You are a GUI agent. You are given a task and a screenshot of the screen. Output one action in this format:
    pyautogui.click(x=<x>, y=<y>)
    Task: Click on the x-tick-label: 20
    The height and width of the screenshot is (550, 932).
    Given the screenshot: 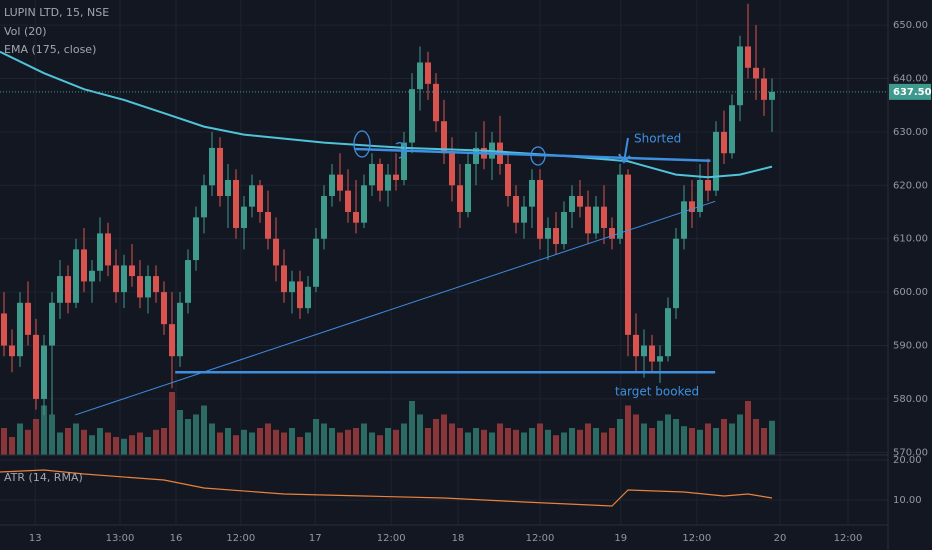 What is the action you would take?
    pyautogui.click(x=780, y=538)
    